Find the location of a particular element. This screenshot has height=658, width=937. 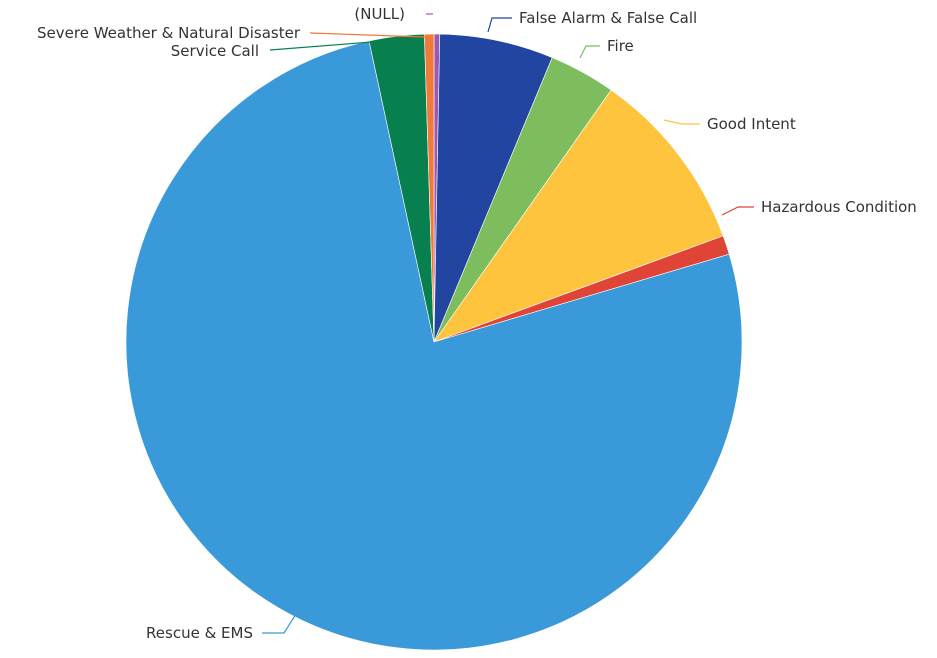

pie-slice-severe-weather-natural-disaster is located at coordinates (429, 188).